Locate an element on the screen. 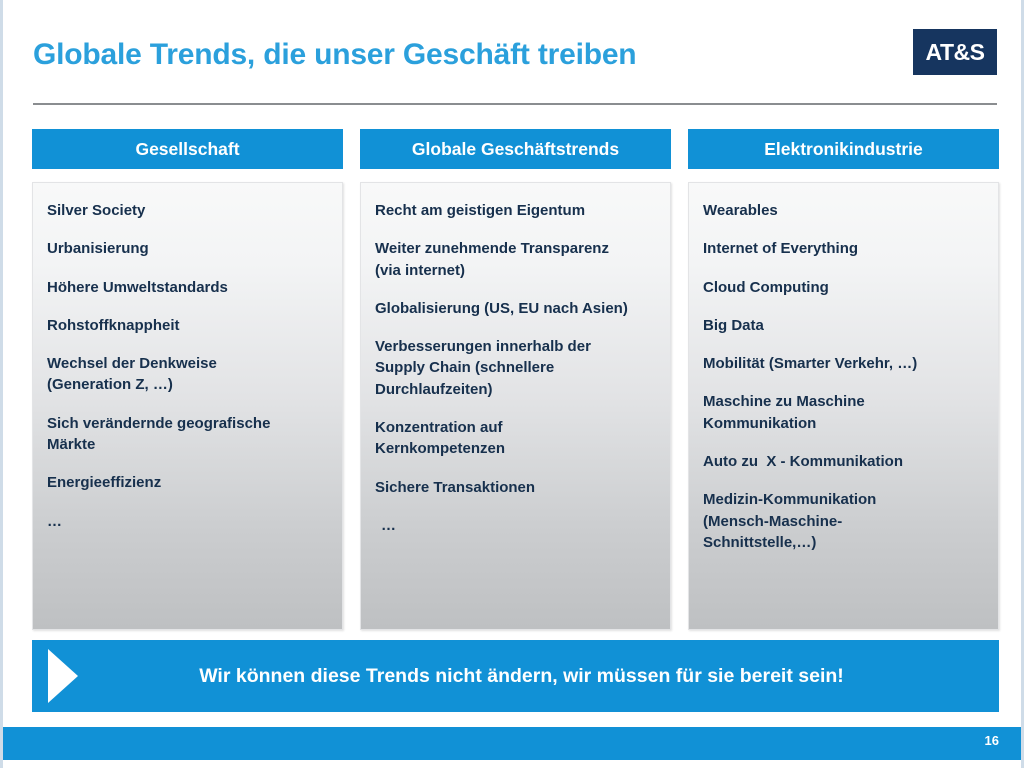  list-item: Recht am geistigen Eigentum is located at coordinates (480, 210).